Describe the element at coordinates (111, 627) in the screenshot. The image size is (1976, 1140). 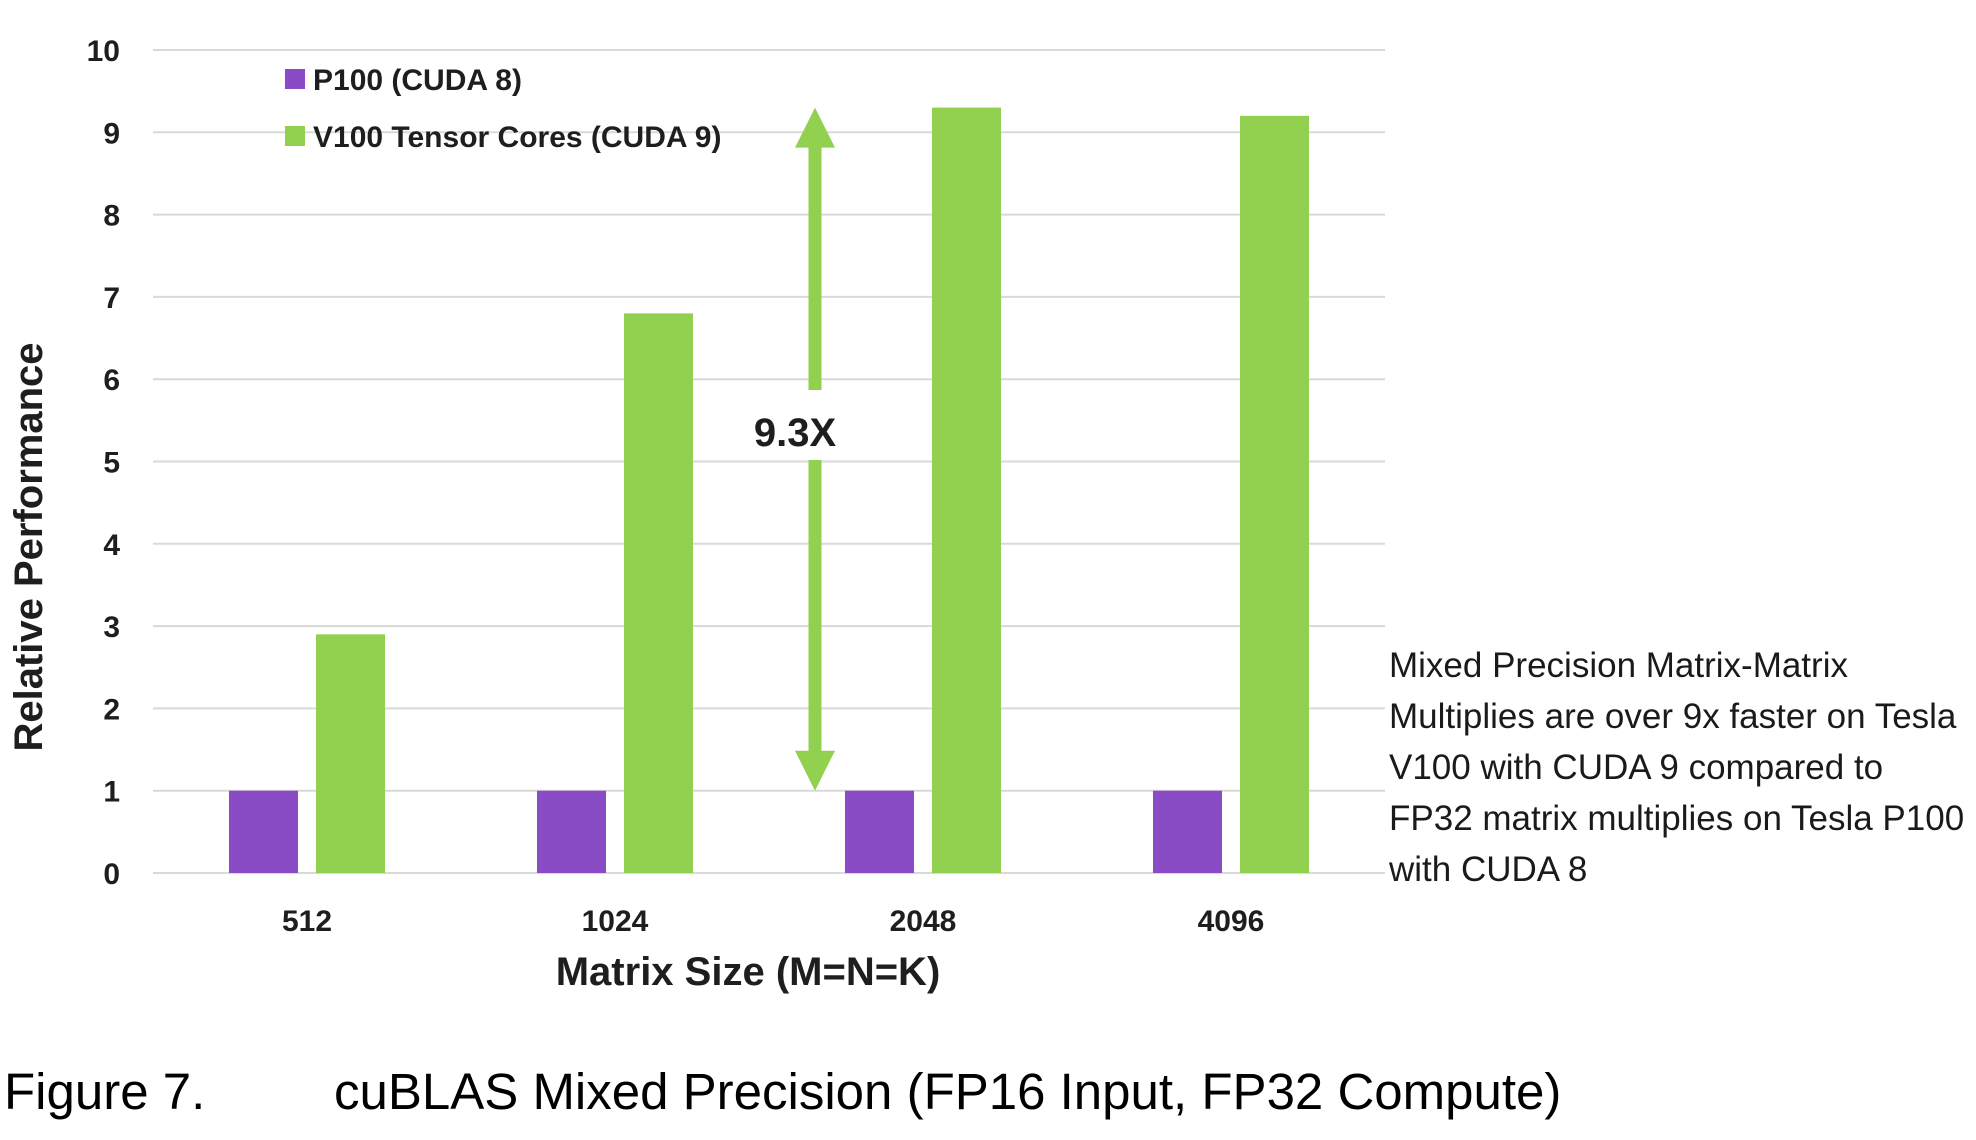
I see `y-tick-label: 3` at that location.